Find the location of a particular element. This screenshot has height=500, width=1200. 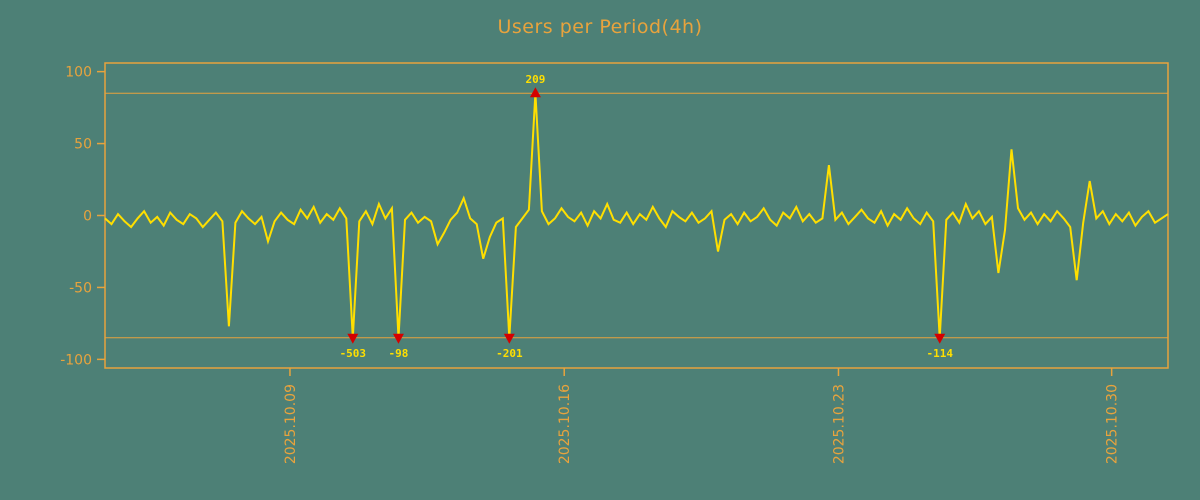

y-tick-label: -100 is located at coordinates (76, 360).